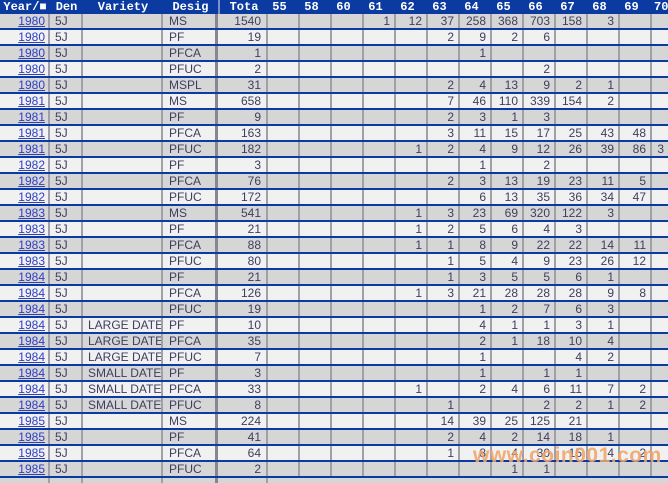 The width and height of the screenshot is (668, 483). Describe the element at coordinates (604, 245) in the screenshot. I see `count-cell-68: 14` at that location.